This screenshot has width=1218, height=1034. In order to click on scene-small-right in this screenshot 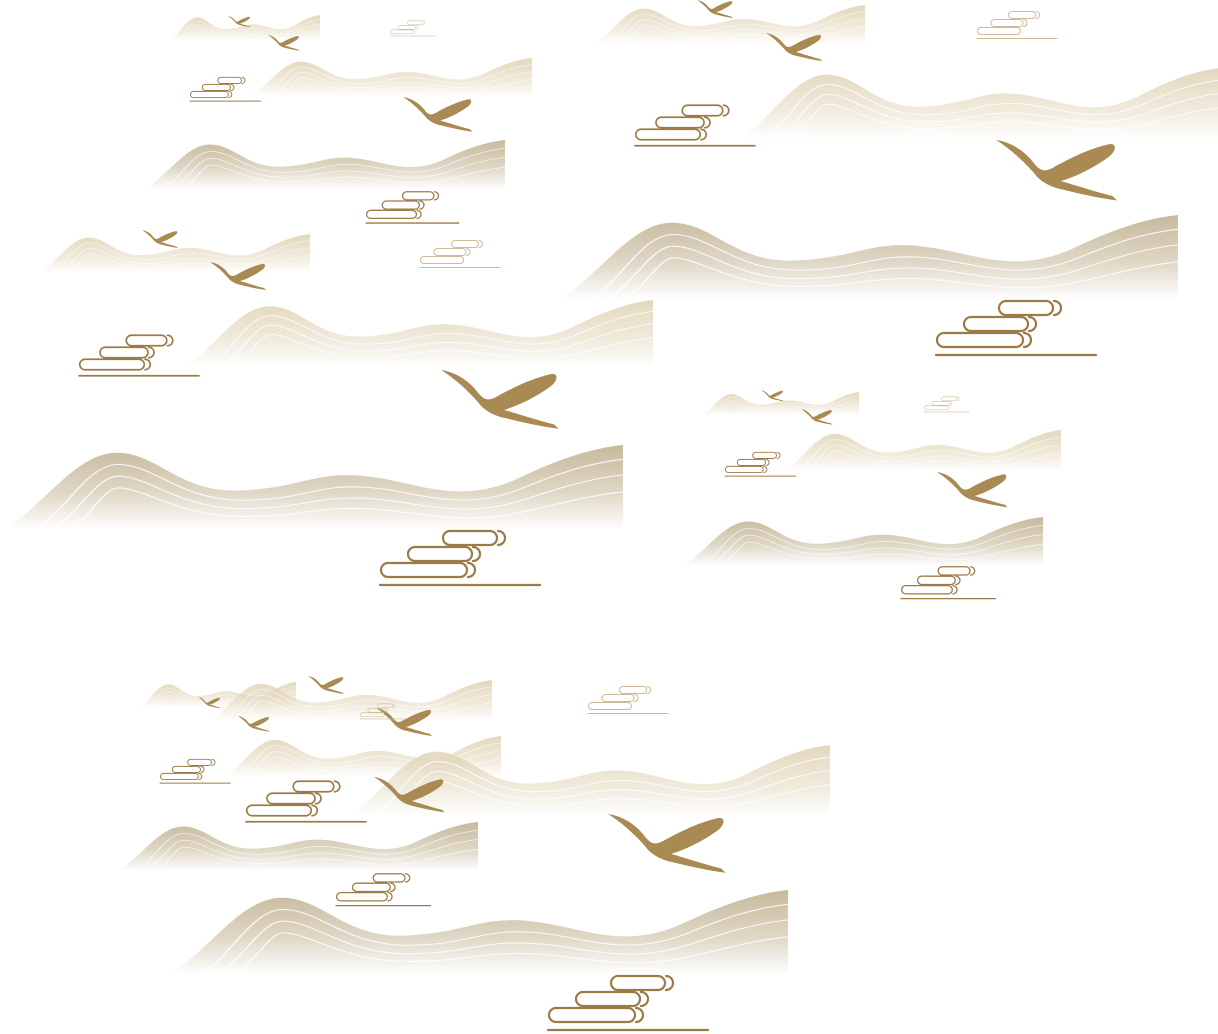, I will do `click(872, 495)`.